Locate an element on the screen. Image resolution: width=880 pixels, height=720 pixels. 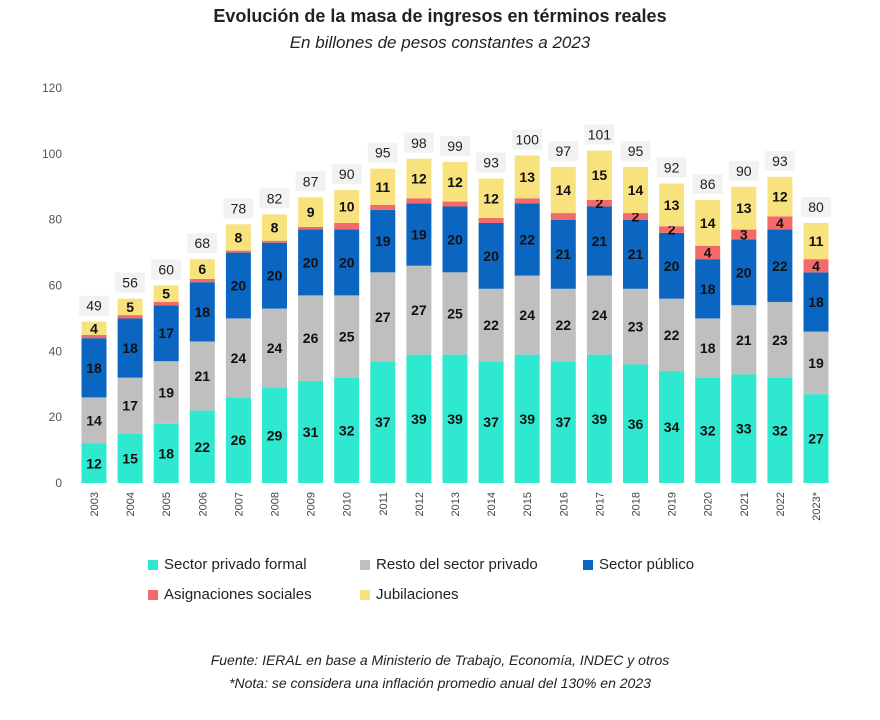
data-label: 32 is located at coordinates (780, 430).